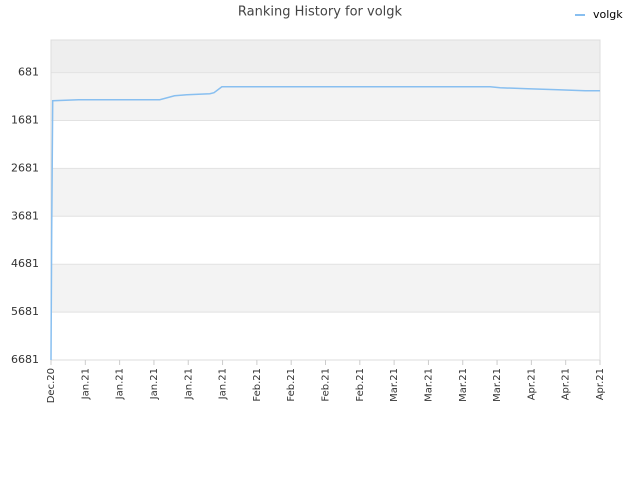 The height and width of the screenshot is (484, 640). Describe the element at coordinates (320, 12) in the screenshot. I see `chart-title: Ranking History for volgk` at that location.